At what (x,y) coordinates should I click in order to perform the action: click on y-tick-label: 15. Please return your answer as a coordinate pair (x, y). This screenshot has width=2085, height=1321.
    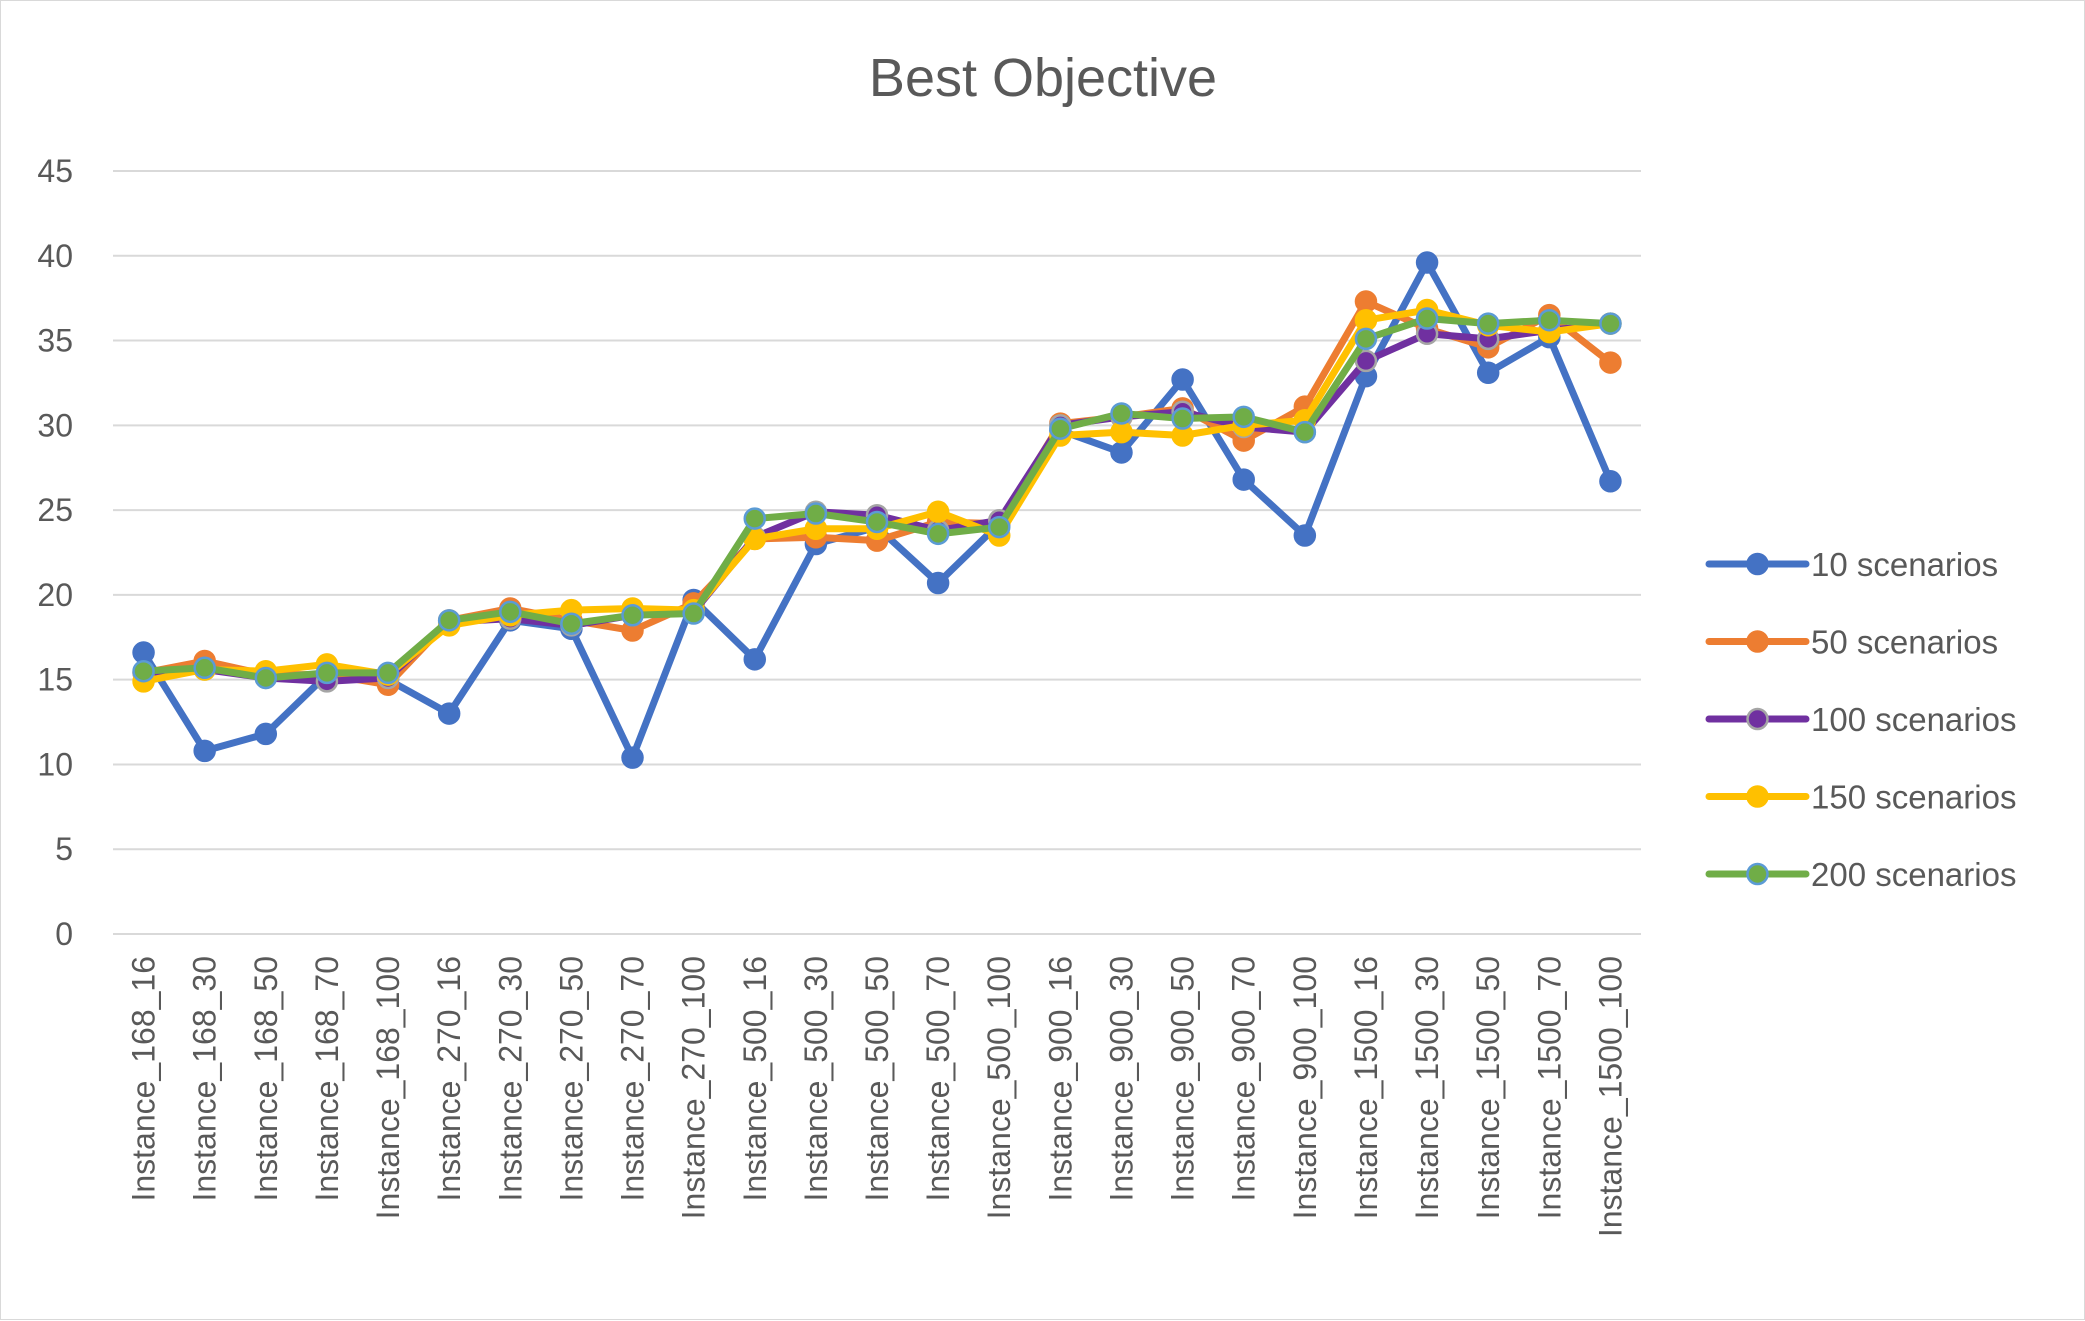
    Looking at the image, I should click on (55, 680).